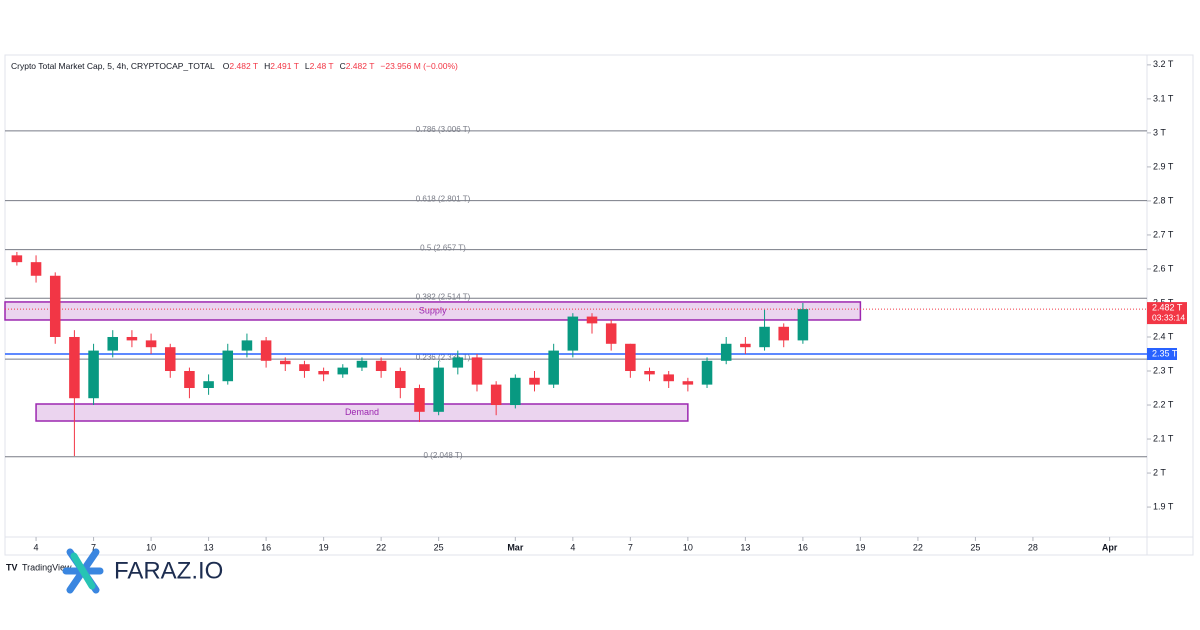  What do you see at coordinates (343, 66) in the screenshot?
I see `ohlc-label: C` at bounding box center [343, 66].